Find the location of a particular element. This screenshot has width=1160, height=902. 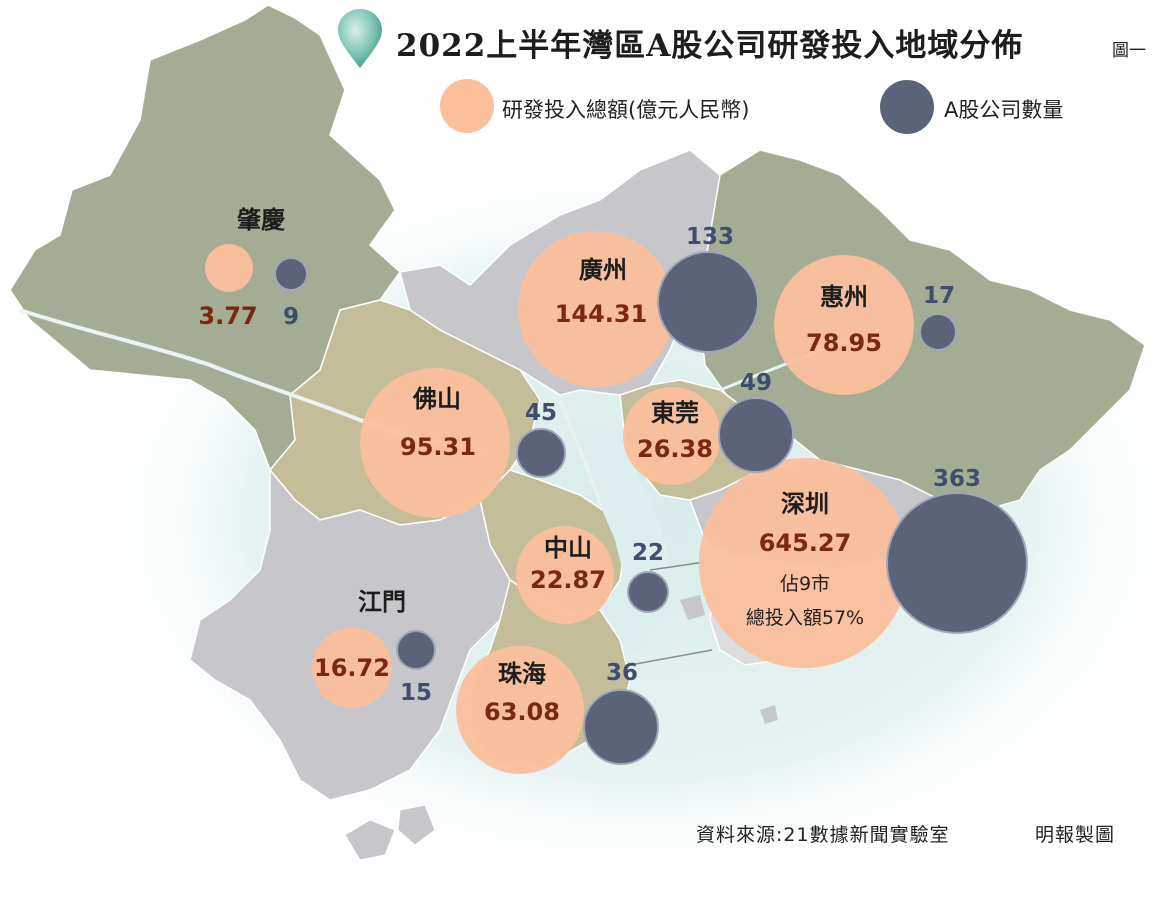

city-name-dongguan: 東莞 is located at coordinates (675, 413).